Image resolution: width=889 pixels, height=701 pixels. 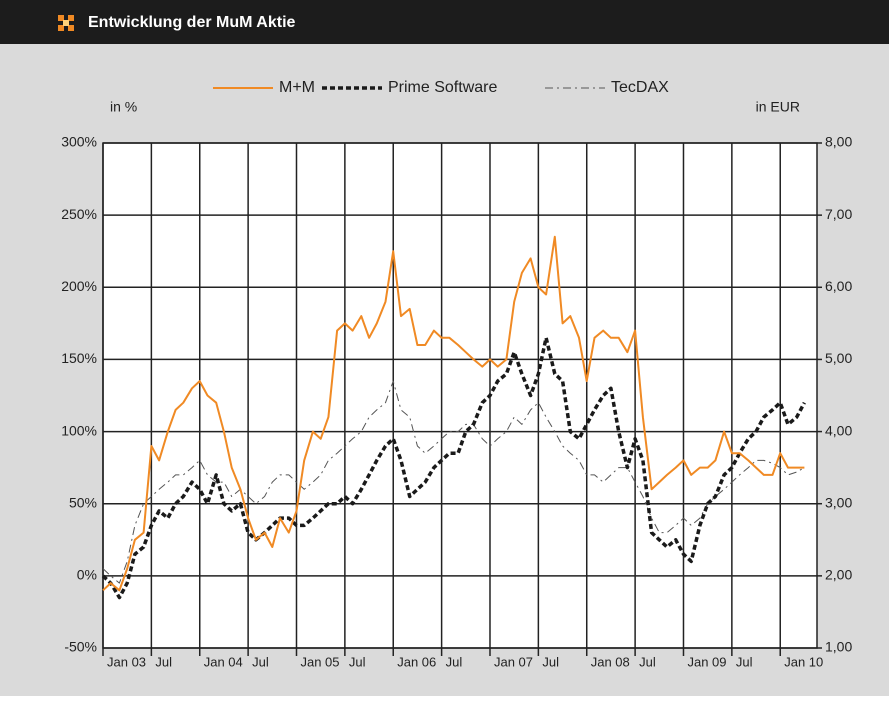 I want to click on y2-tick-label: 7,00, so click(x=838, y=214).